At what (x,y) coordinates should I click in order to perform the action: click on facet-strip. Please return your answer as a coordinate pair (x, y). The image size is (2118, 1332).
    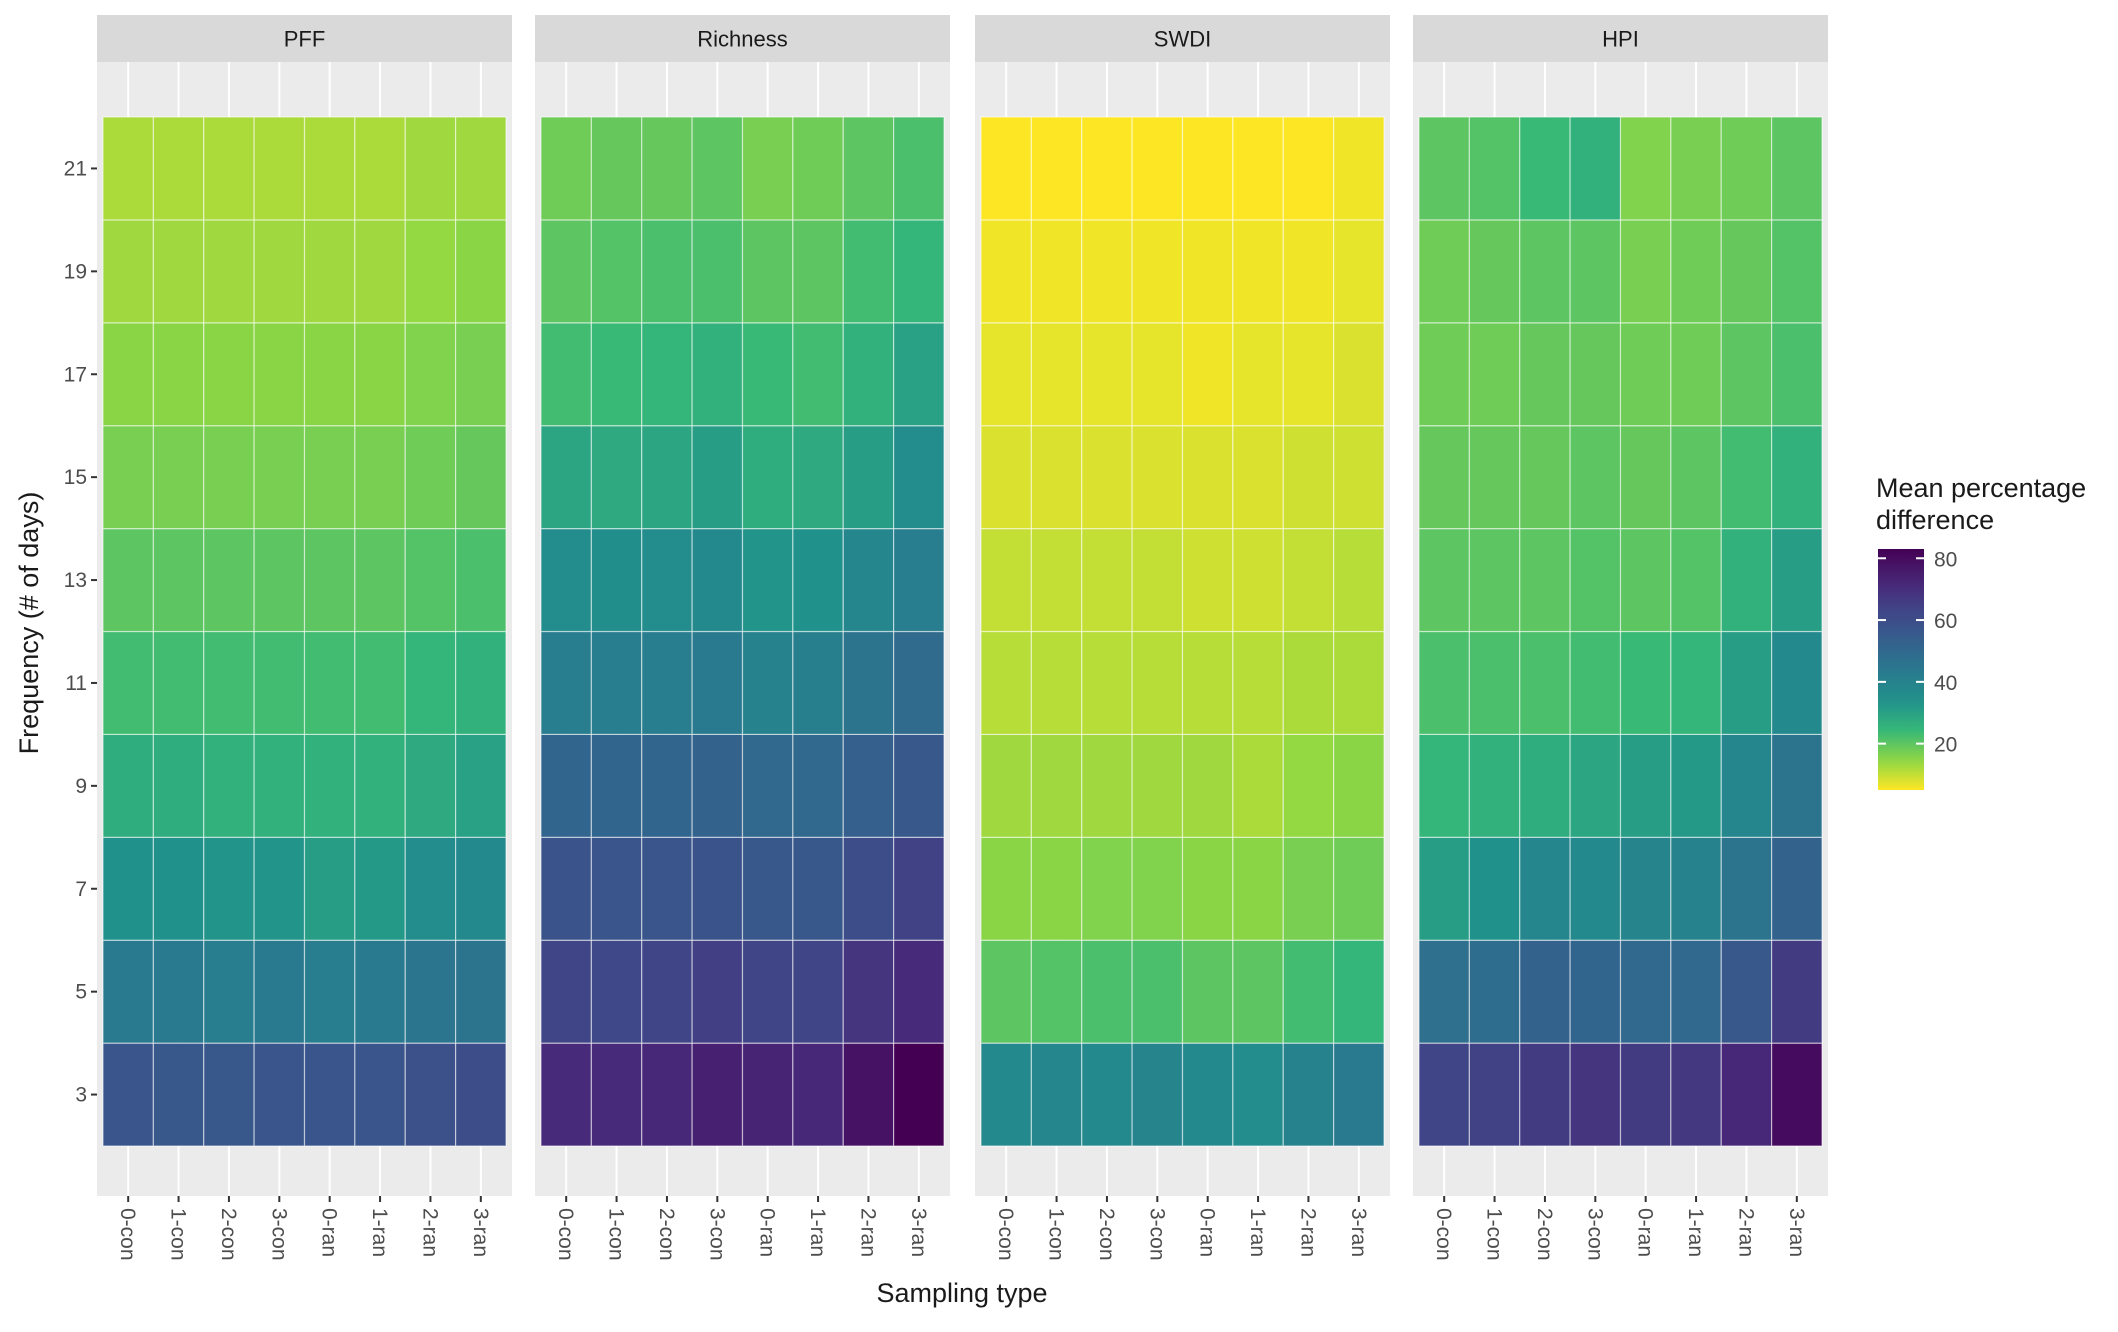
    Looking at the image, I should click on (742, 38).